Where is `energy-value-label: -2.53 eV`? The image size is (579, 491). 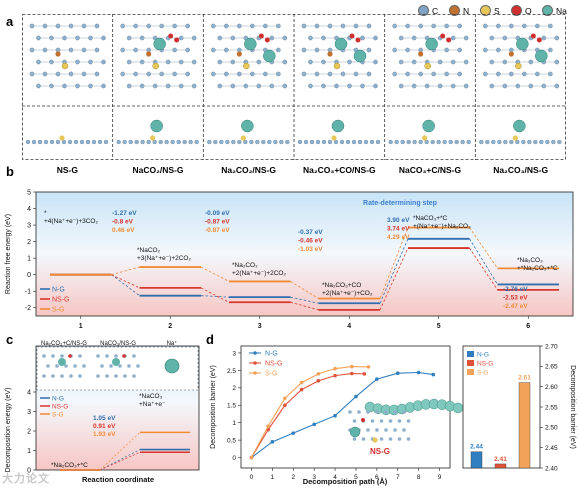 energy-value-label: -2.53 eV is located at coordinates (515, 298).